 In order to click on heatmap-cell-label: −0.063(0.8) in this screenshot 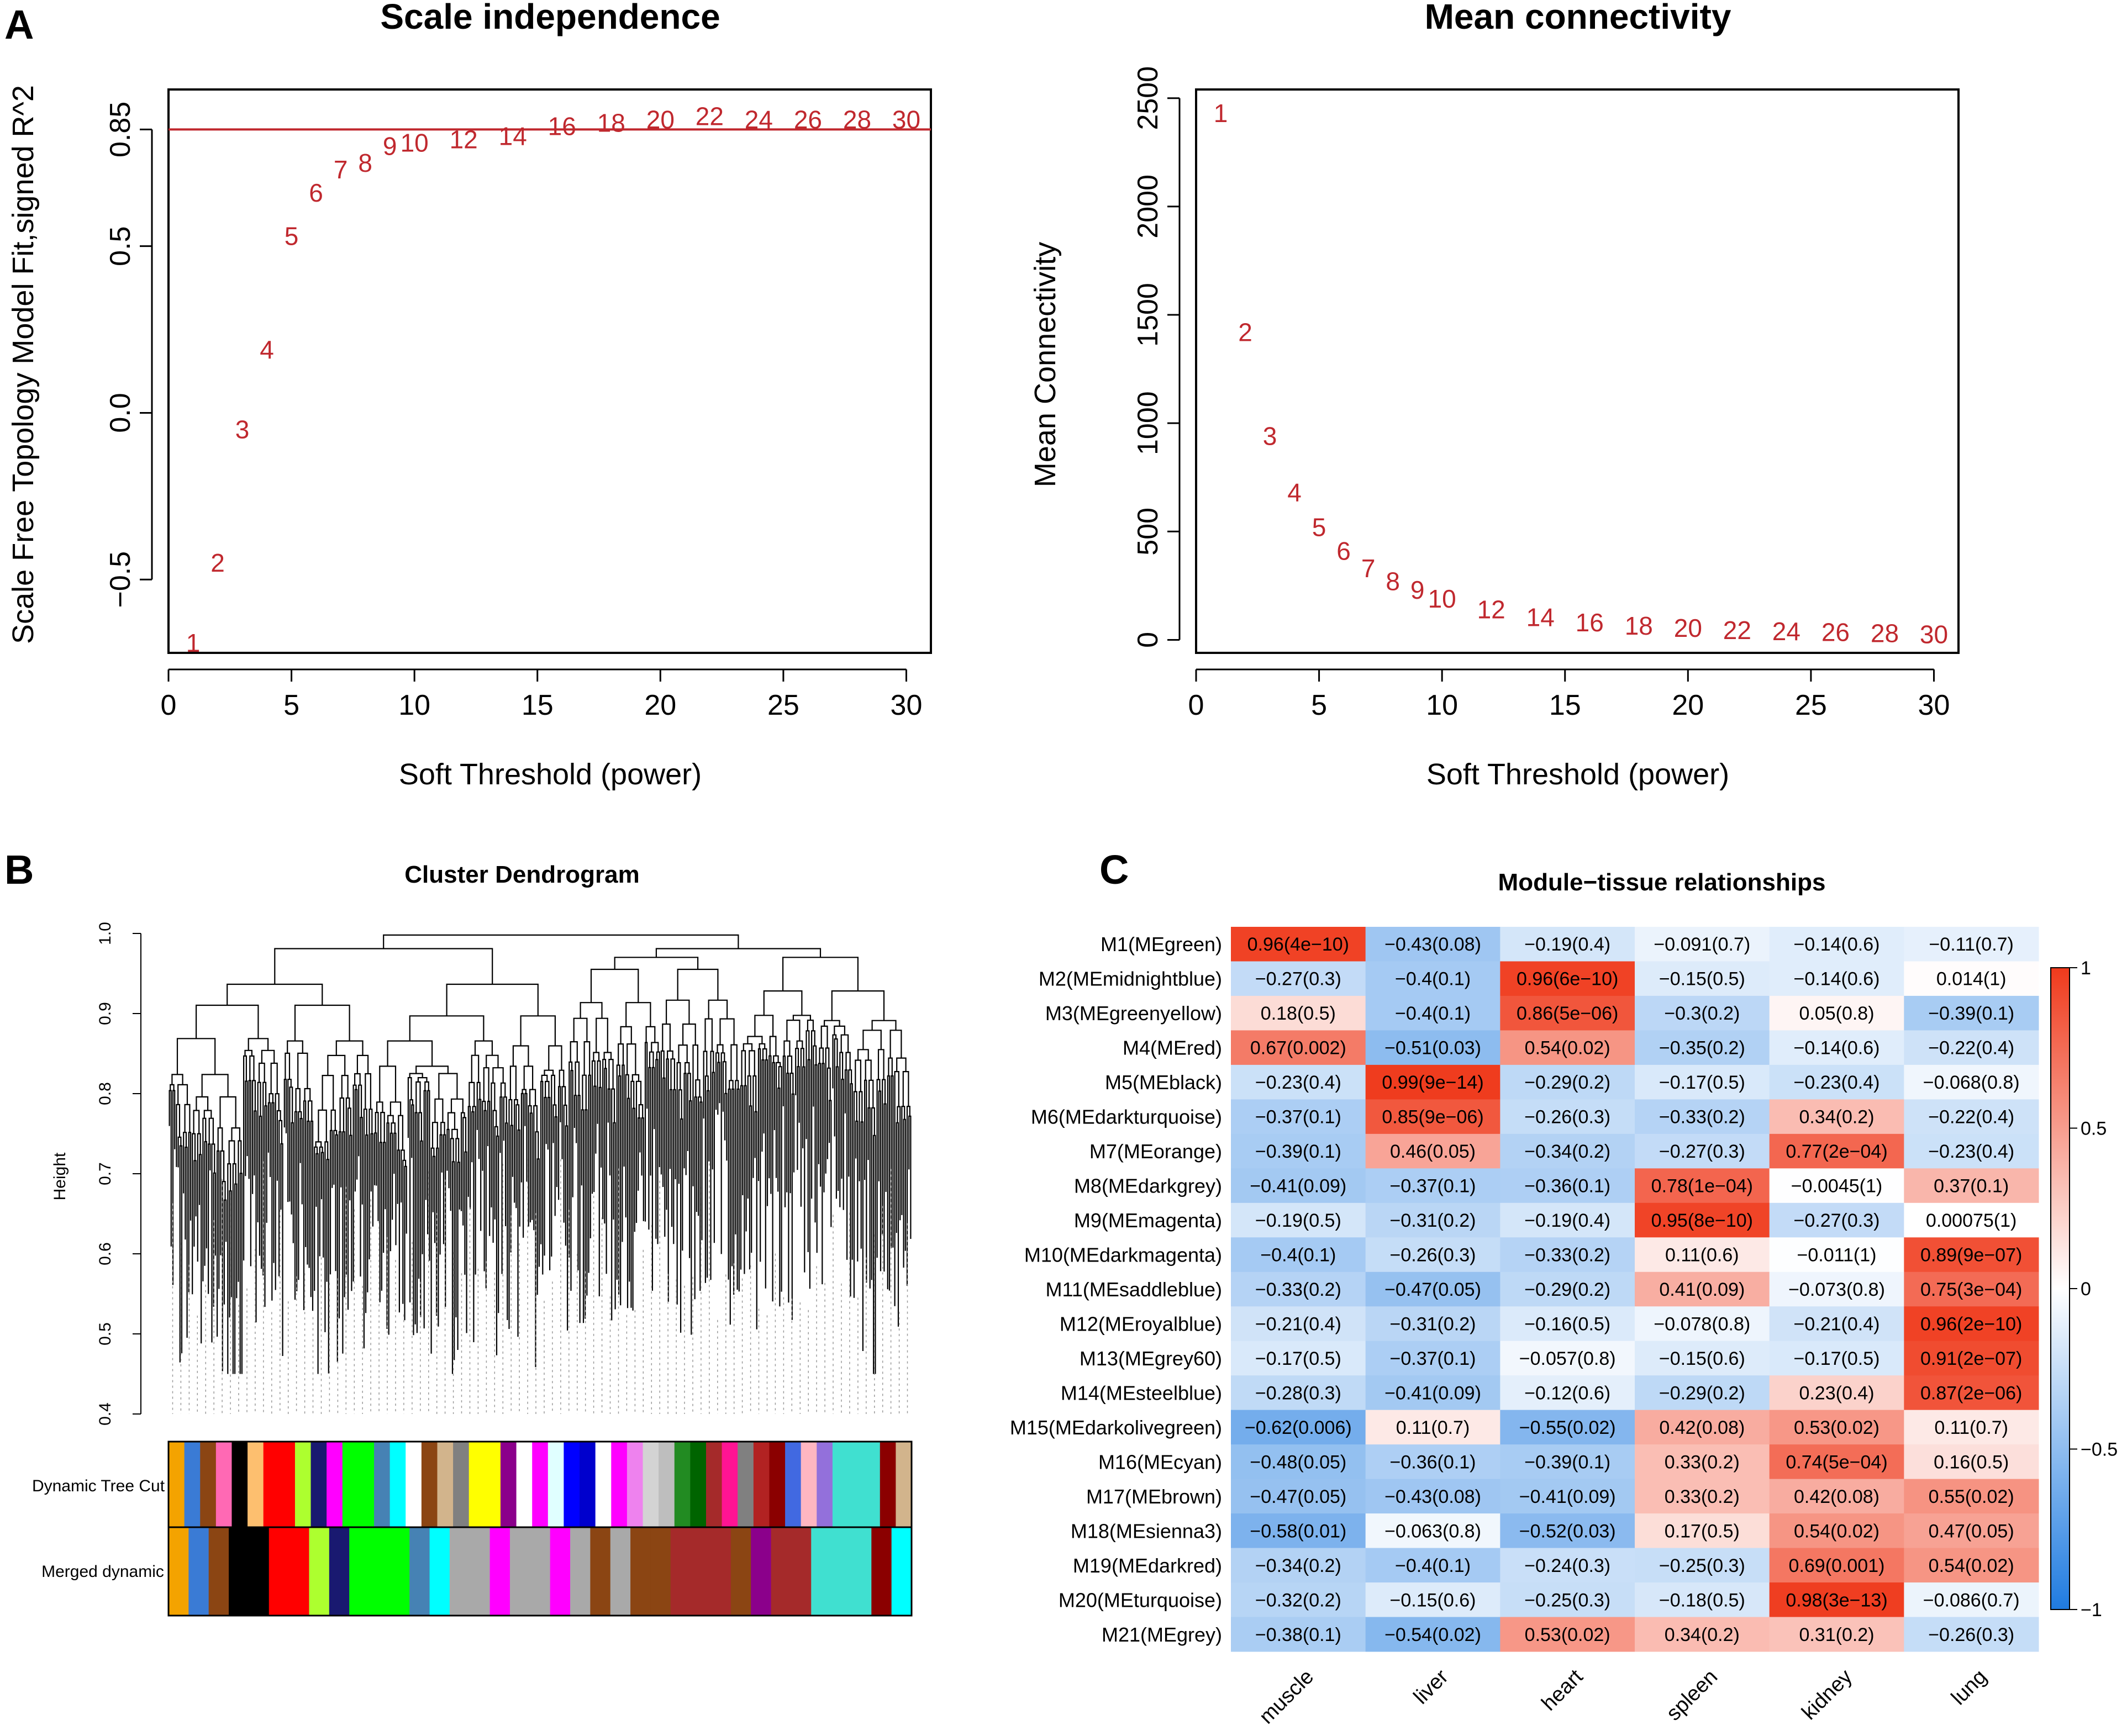, I will do `click(1432, 1531)`.